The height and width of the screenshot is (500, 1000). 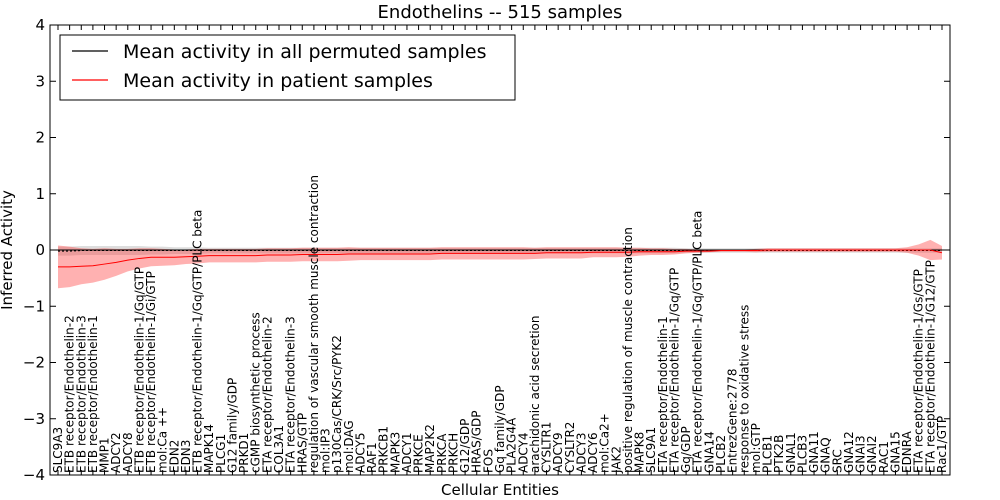 What do you see at coordinates (453, 453) in the screenshot?
I see `x-tick-label: PRKCH` at bounding box center [453, 453].